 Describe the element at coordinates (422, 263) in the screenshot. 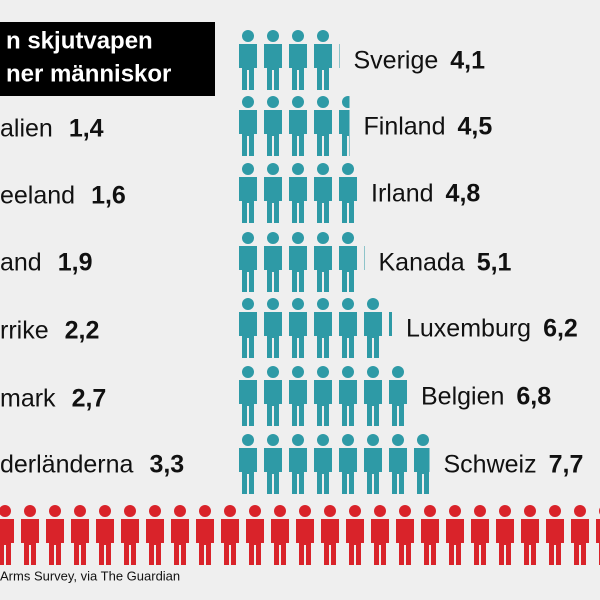

I see `country-label: Kanada` at that location.